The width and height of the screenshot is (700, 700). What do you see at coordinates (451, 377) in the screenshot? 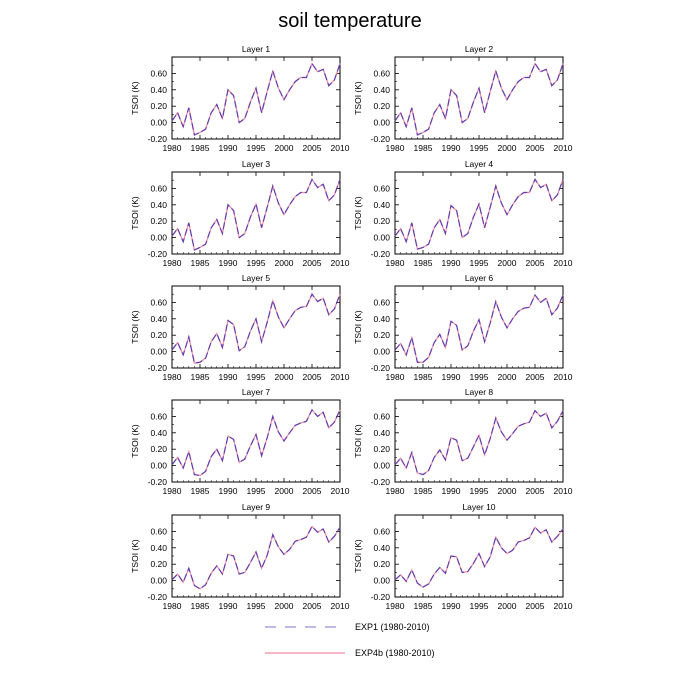
I see `panel-6-xtick-label: 1990` at bounding box center [451, 377].